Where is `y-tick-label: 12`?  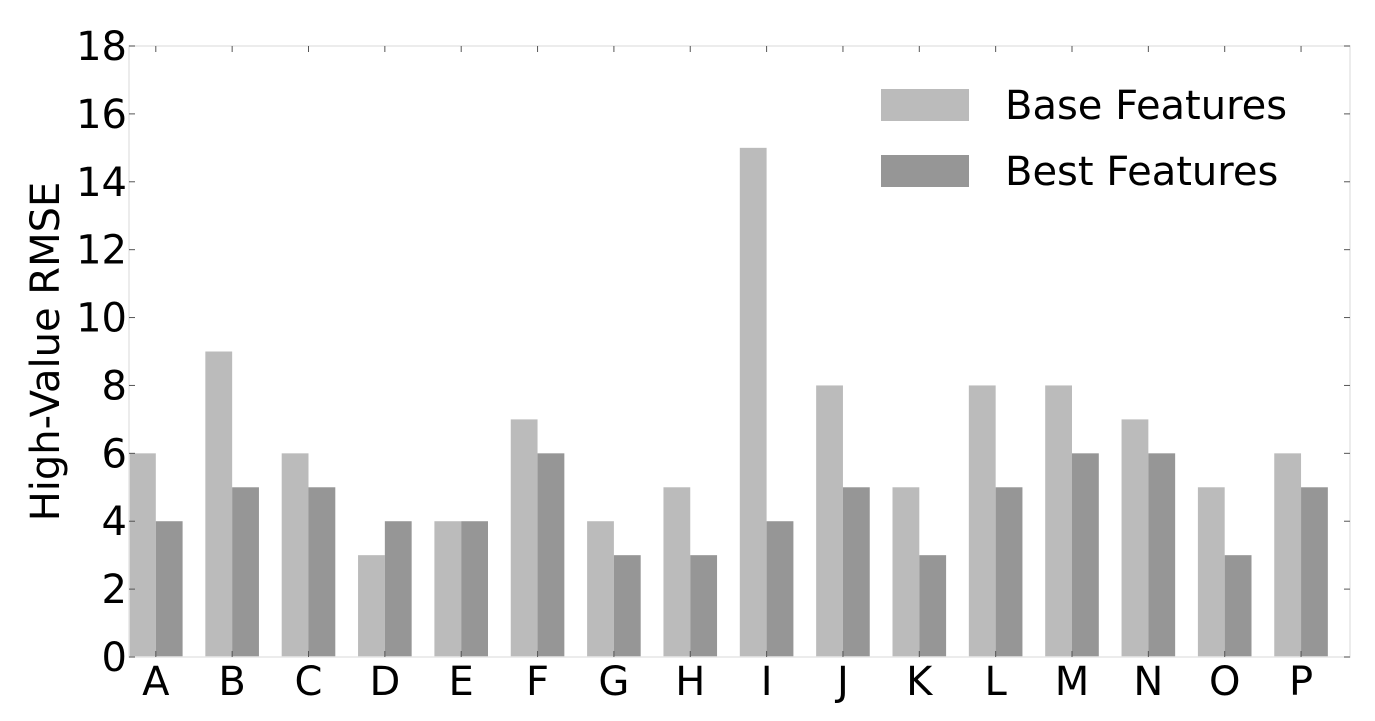 y-tick-label: 12 is located at coordinates (101, 251).